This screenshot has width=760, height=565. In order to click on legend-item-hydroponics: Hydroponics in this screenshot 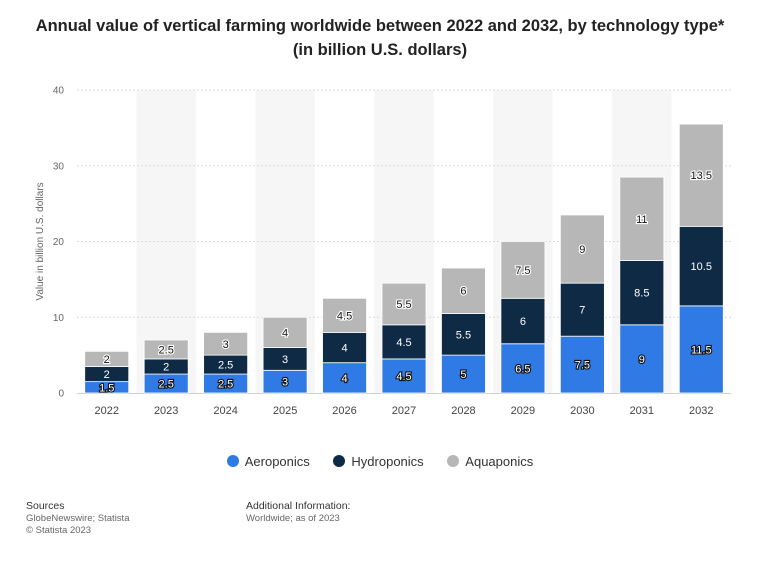, I will do `click(378, 461)`.